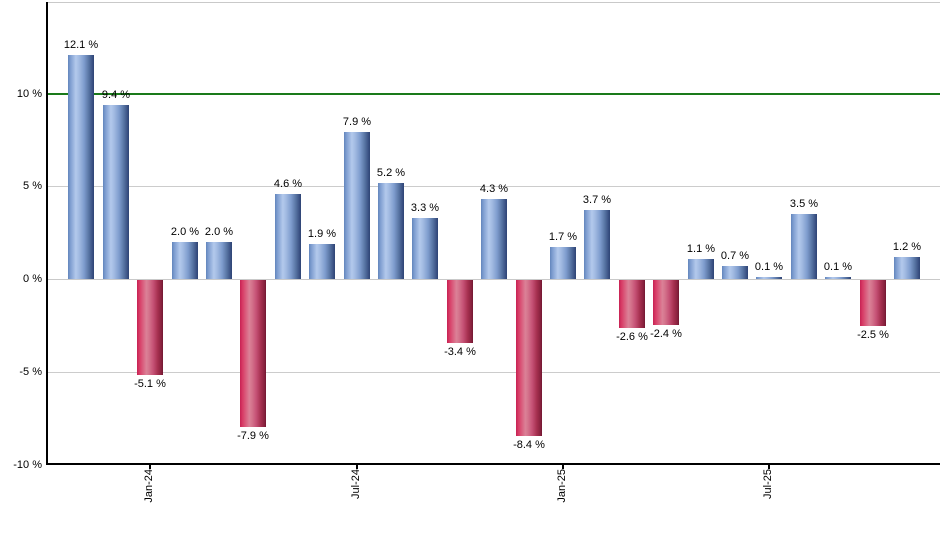  I want to click on bar-value-label: 1.7 %, so click(563, 237).